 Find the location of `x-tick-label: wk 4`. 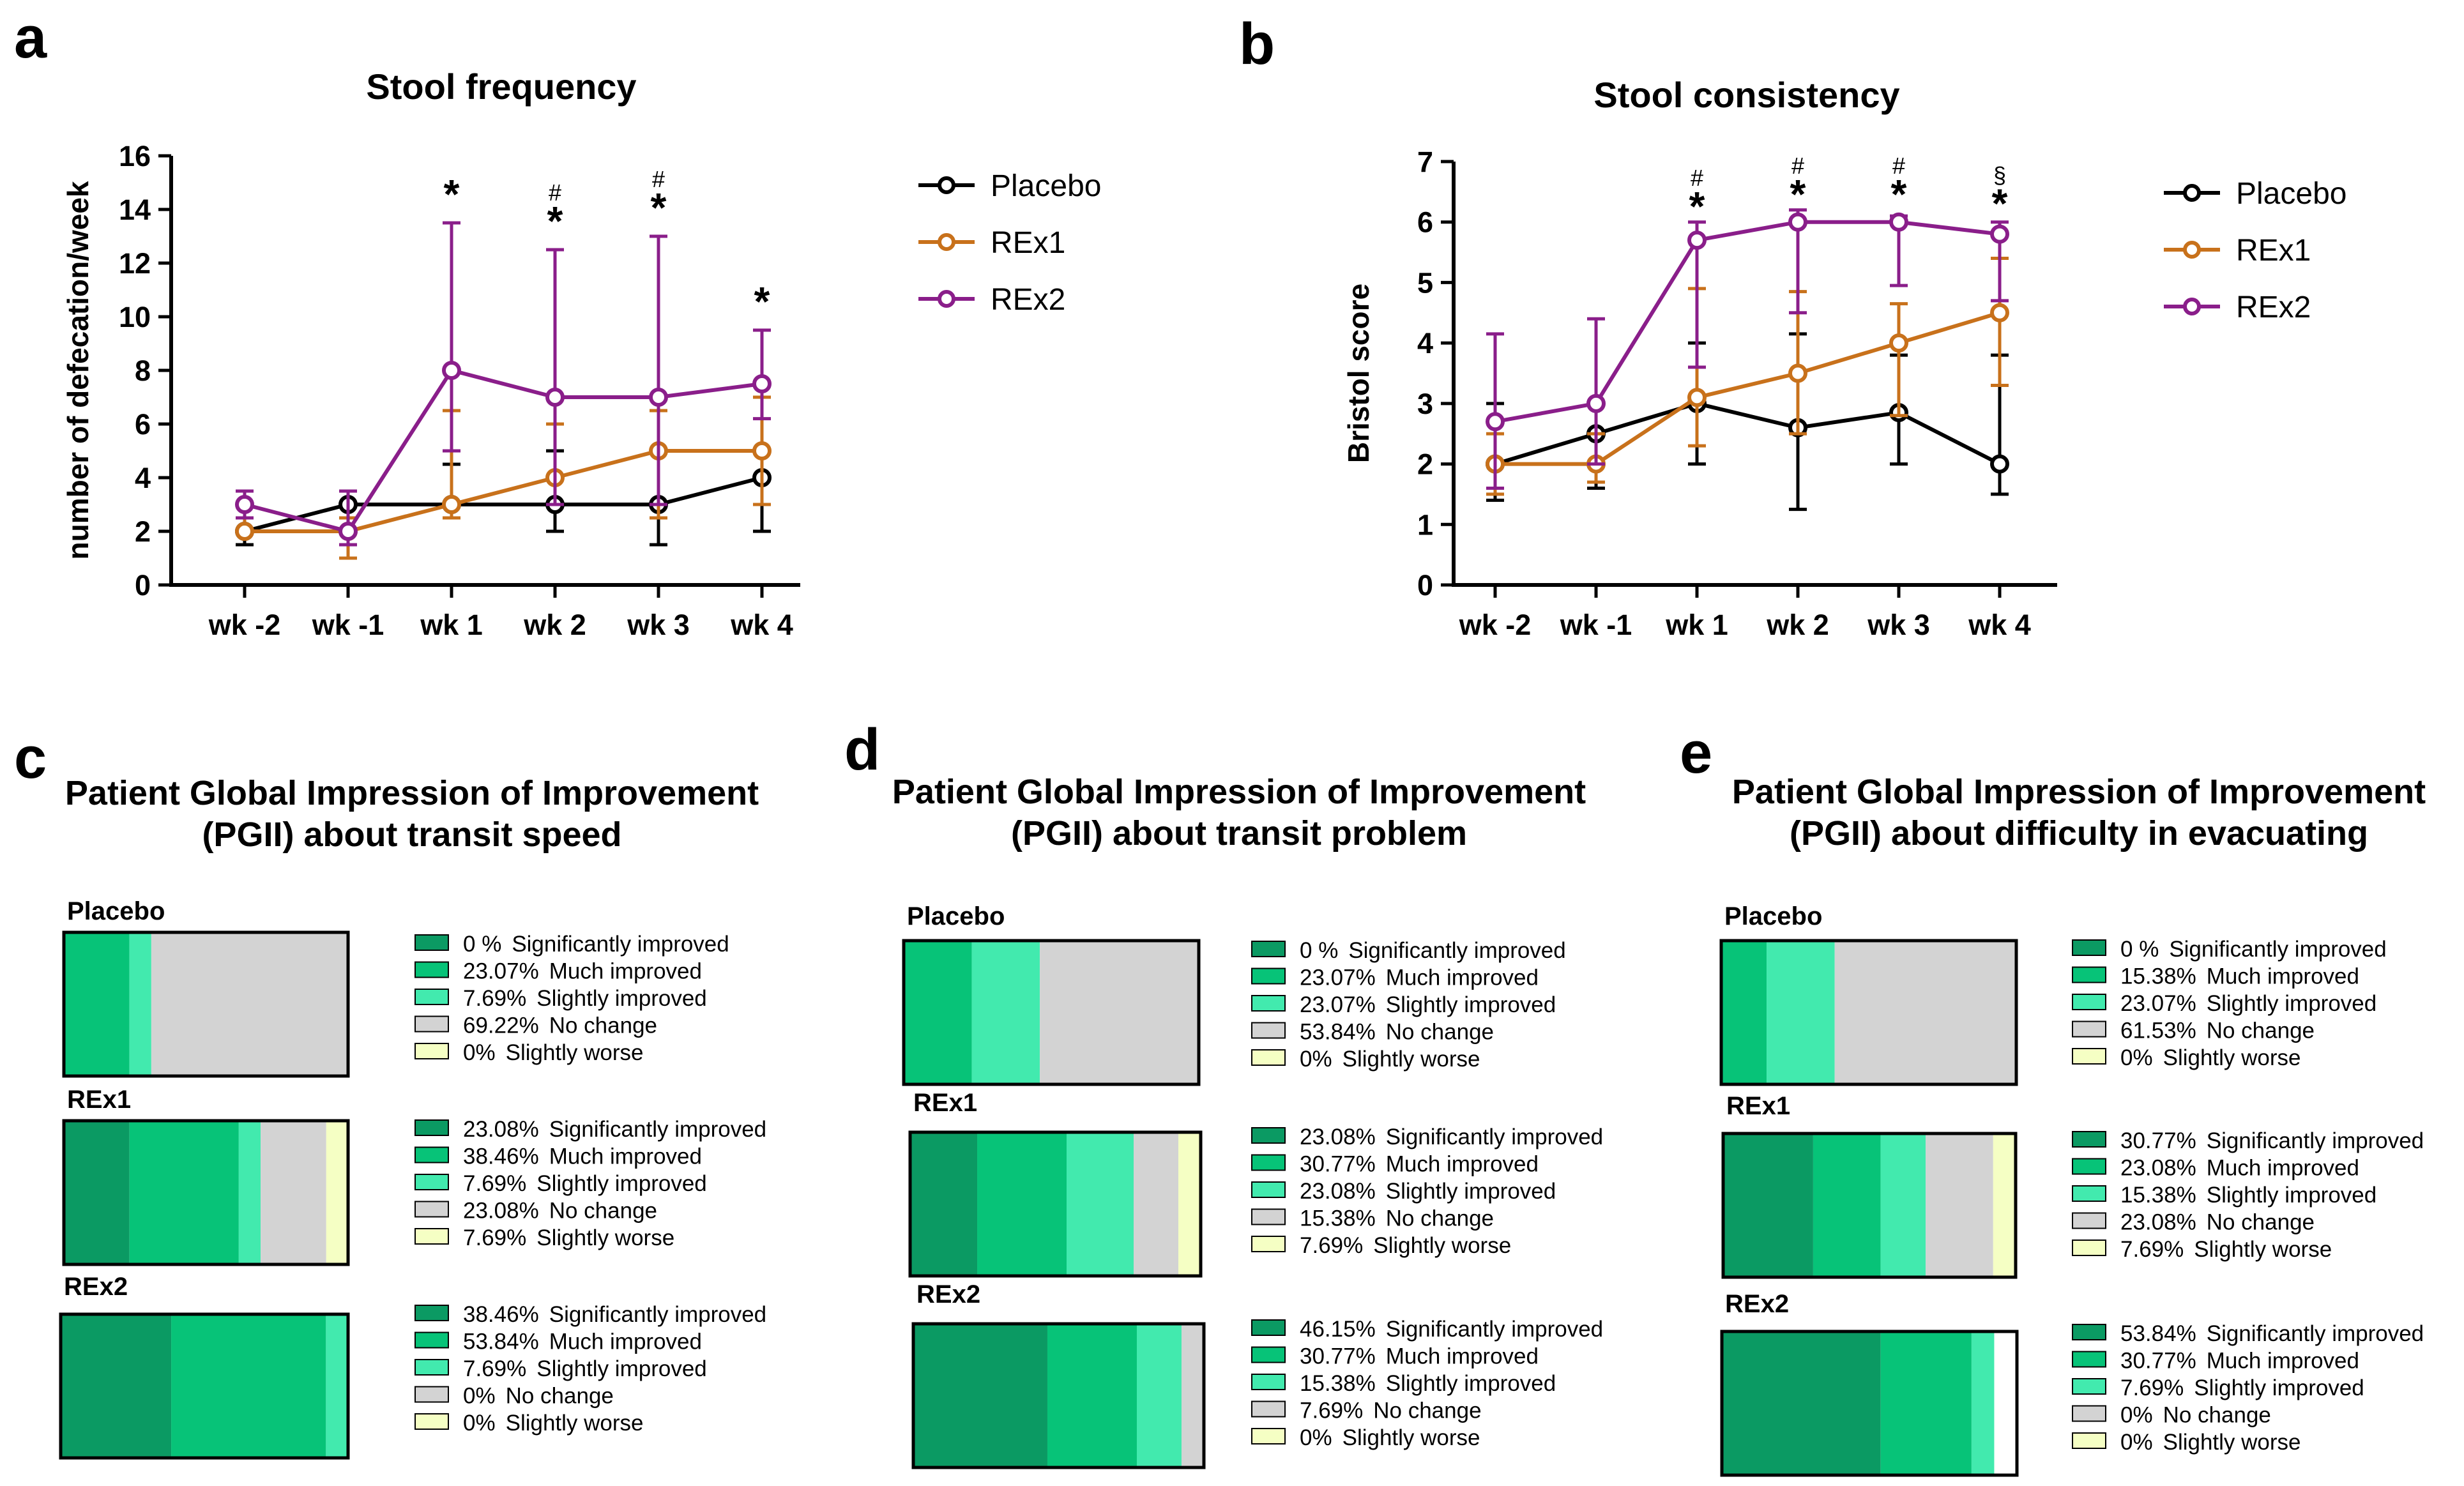

x-tick-label: wk 4 is located at coordinates (1999, 625).